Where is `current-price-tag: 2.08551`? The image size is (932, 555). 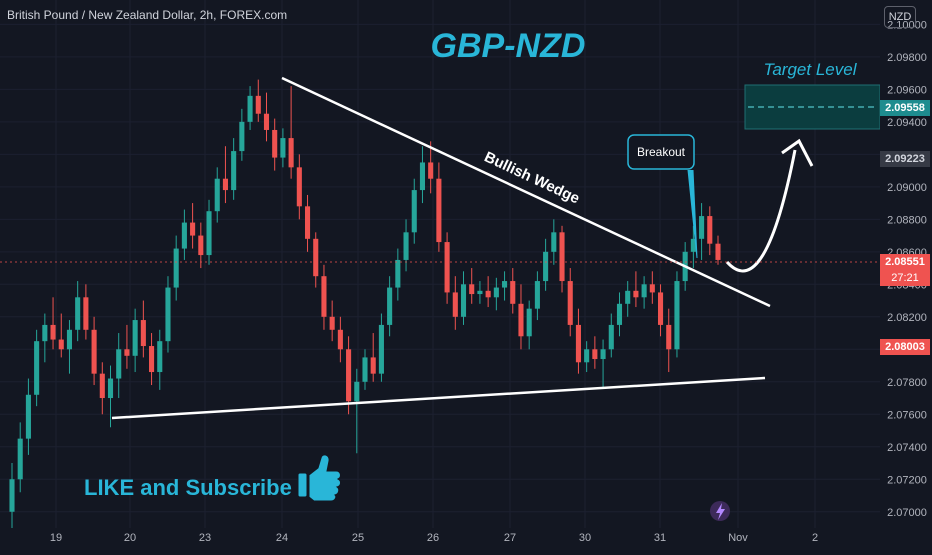 current-price-tag: 2.08551 is located at coordinates (905, 262).